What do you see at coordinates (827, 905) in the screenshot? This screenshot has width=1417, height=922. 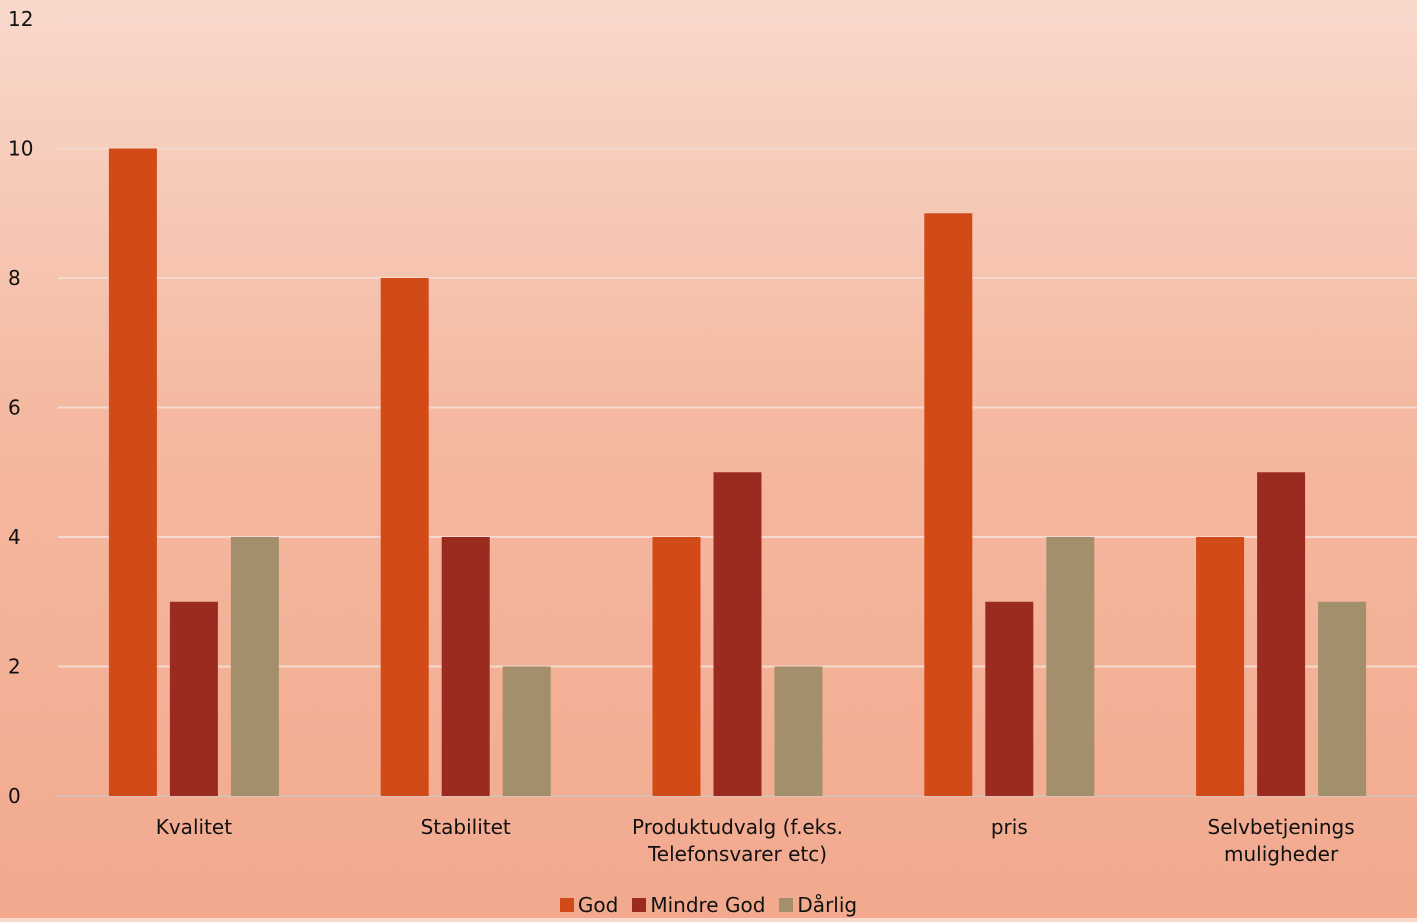 I see `legend-label-darlig: Dårlig` at bounding box center [827, 905].